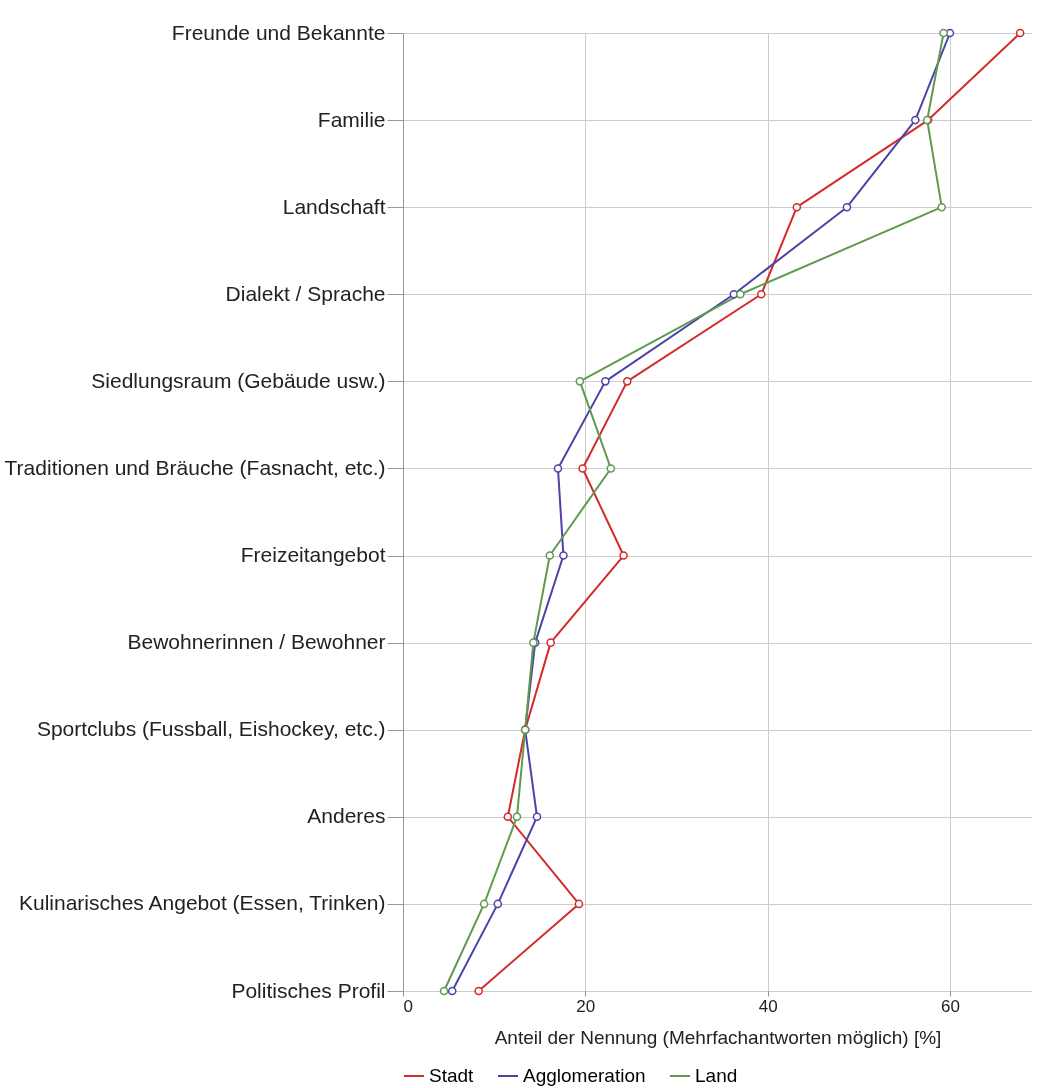  I want to click on legend-label: Stadt, so click(452, 1075).